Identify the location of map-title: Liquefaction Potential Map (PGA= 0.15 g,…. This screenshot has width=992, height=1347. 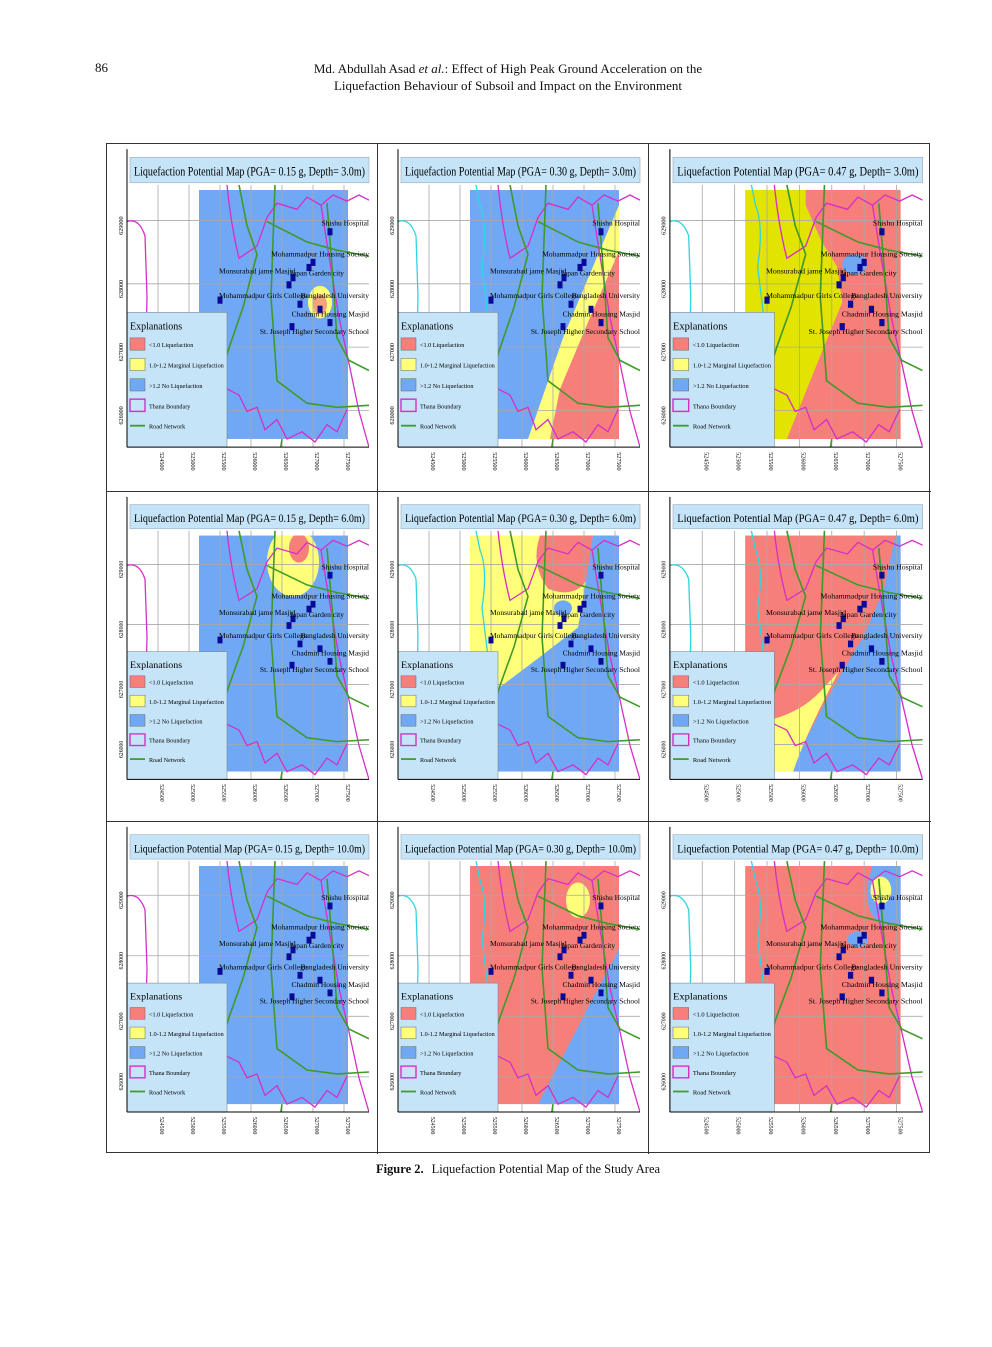
(249, 172).